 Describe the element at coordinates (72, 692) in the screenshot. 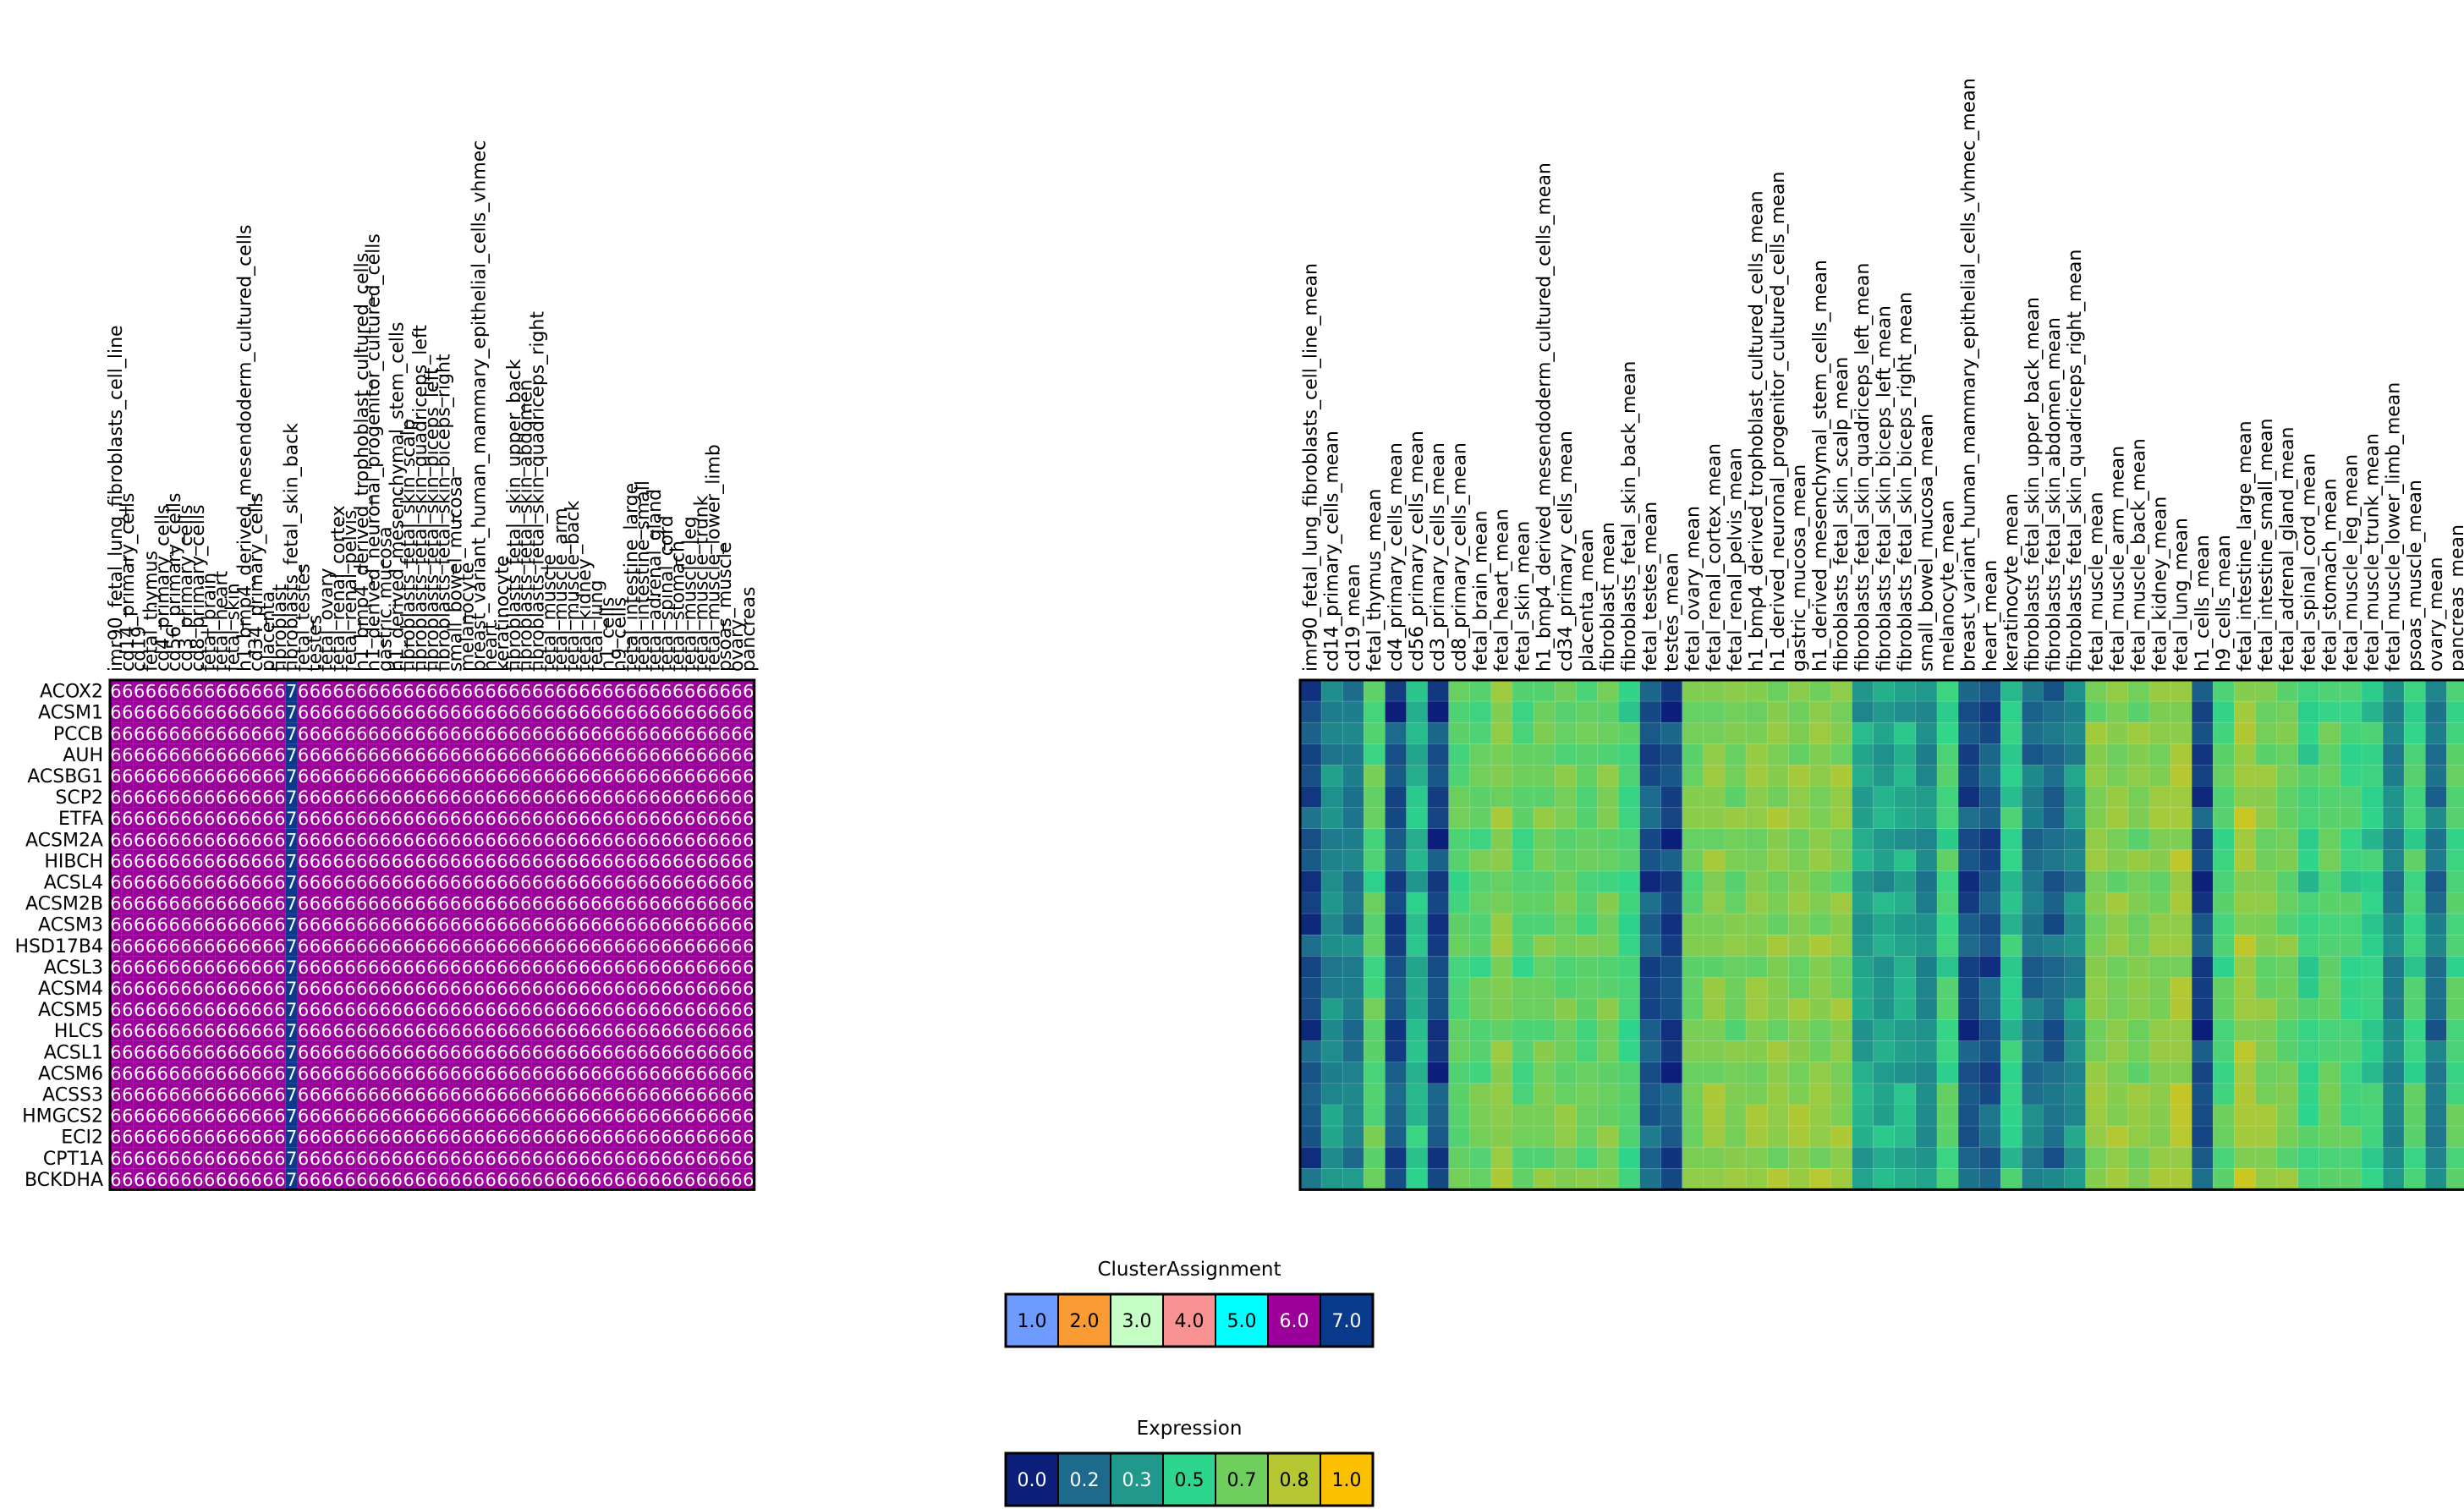

I see `row-label-acox2: ACOX2` at that location.